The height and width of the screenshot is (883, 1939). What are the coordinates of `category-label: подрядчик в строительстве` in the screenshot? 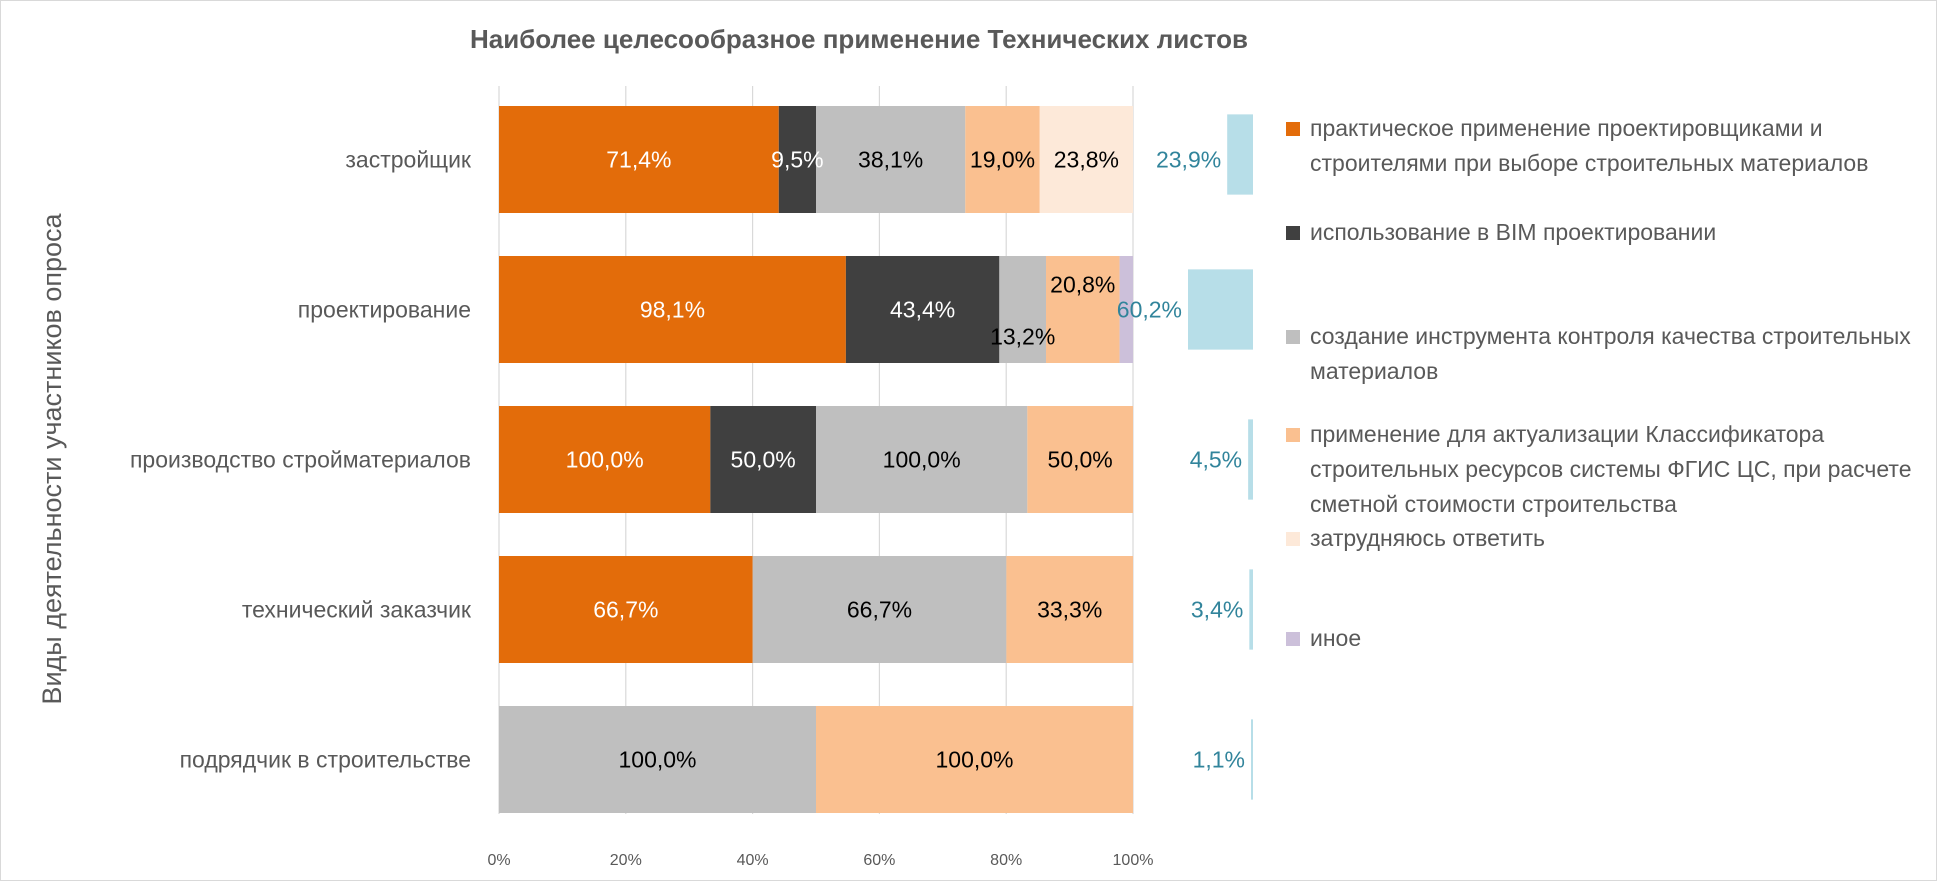 It's located at (325, 760).